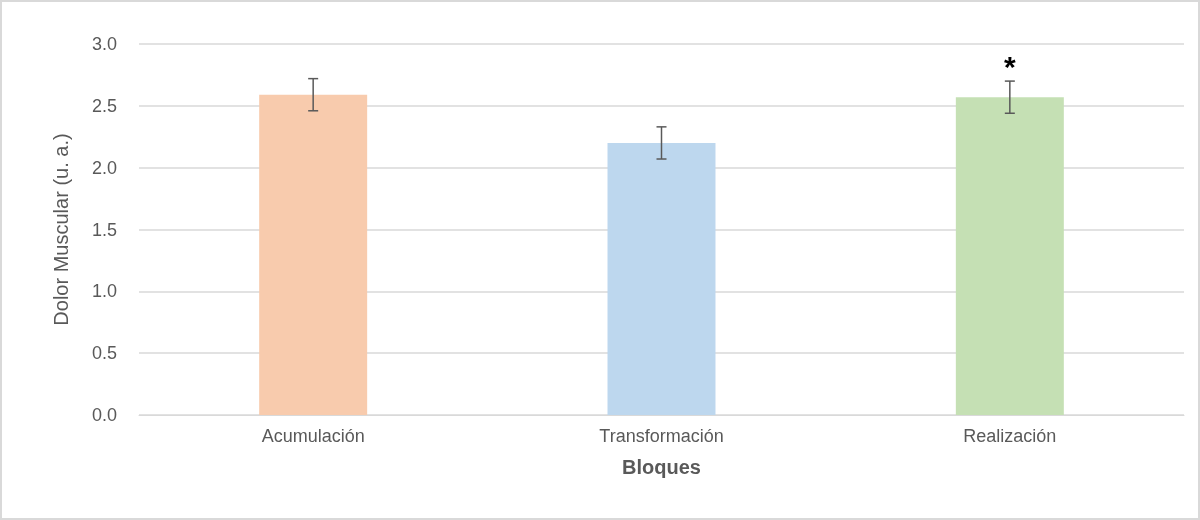 The image size is (1200, 520). Describe the element at coordinates (1010, 436) in the screenshot. I see `x-tick-label: Realización` at that location.